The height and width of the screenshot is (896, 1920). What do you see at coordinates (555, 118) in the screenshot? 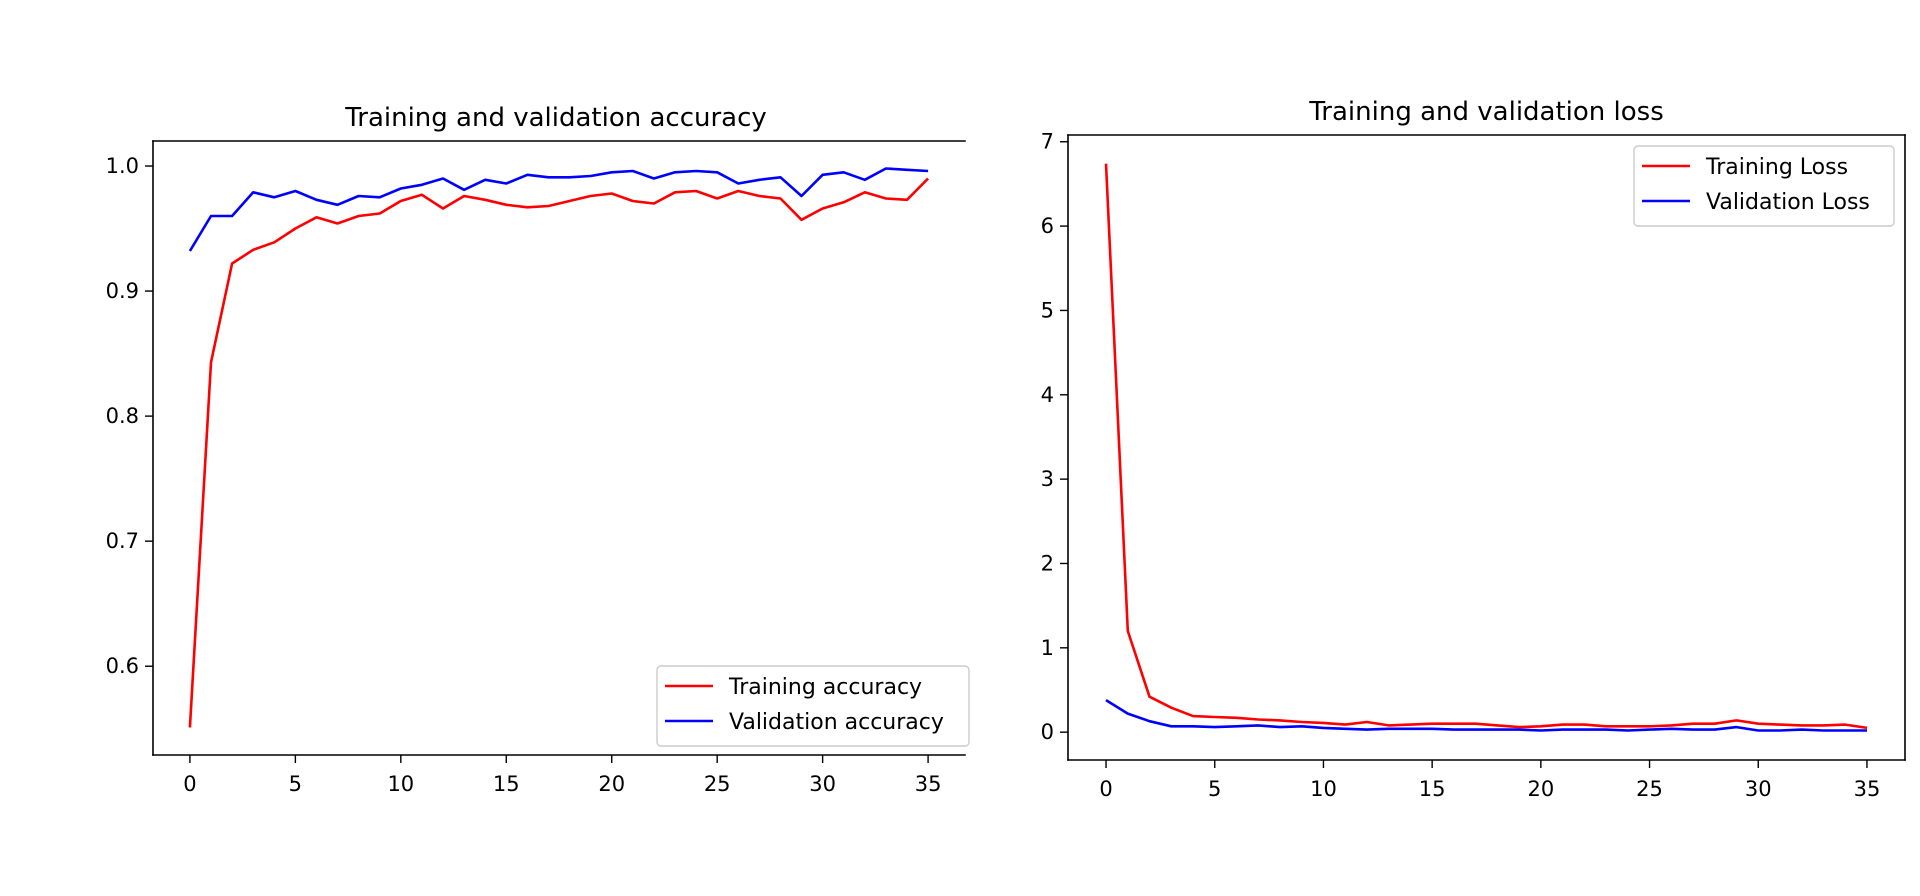
I see `chart-title: Training and validation accuracy` at bounding box center [555, 118].